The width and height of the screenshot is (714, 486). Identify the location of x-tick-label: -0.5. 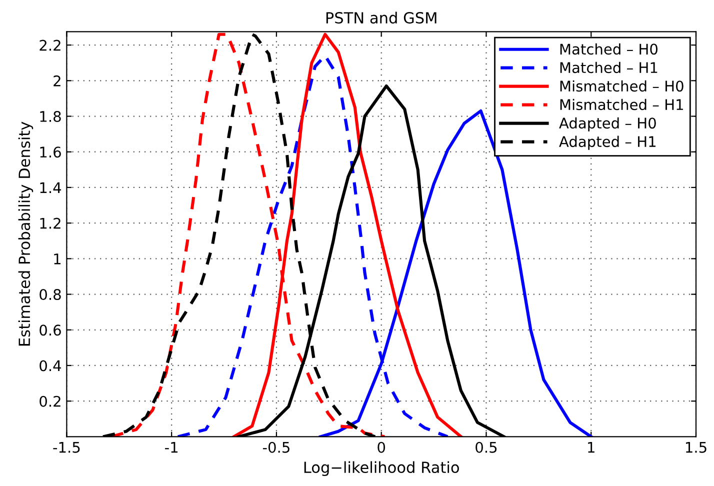
(276, 447).